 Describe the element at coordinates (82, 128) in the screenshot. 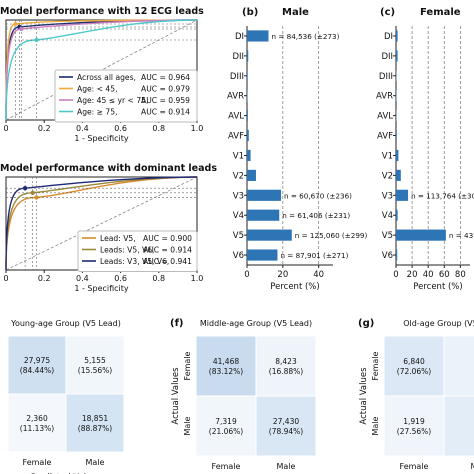

I see `roc-x-tick-label: 0.4` at that location.